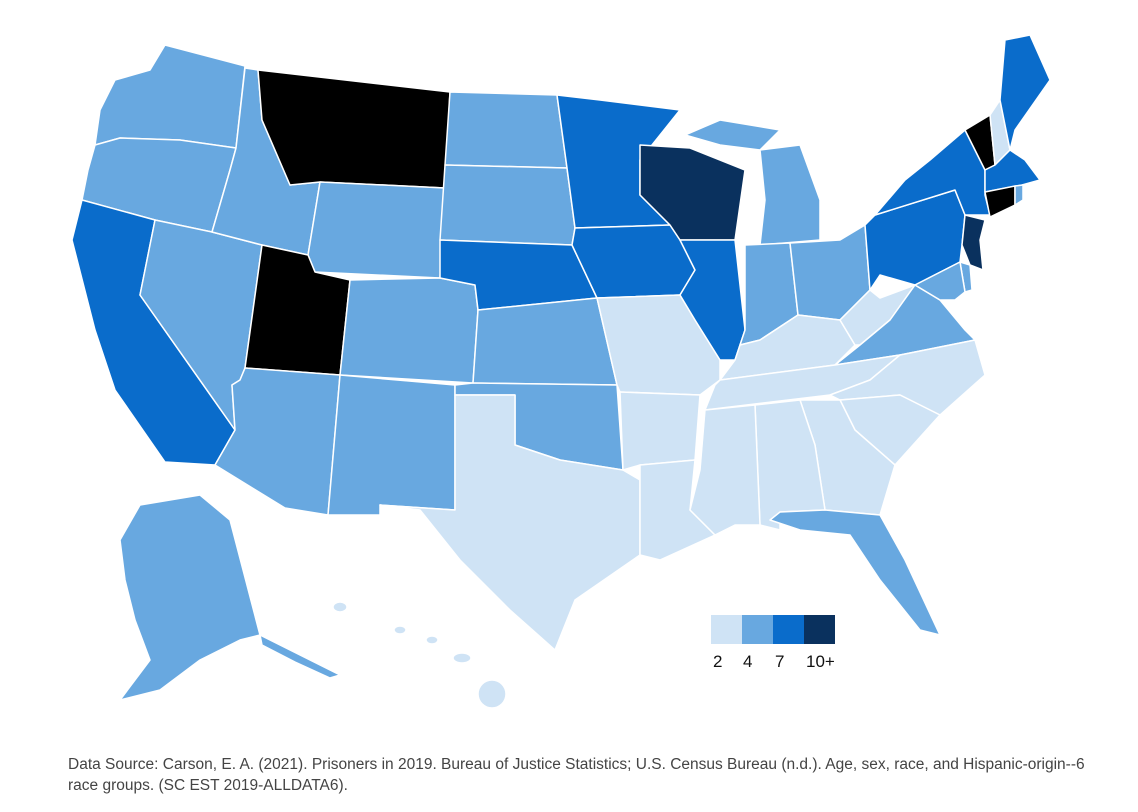 The image size is (1138, 812). Describe the element at coordinates (855, 572) in the screenshot. I see `state-fl` at that location.